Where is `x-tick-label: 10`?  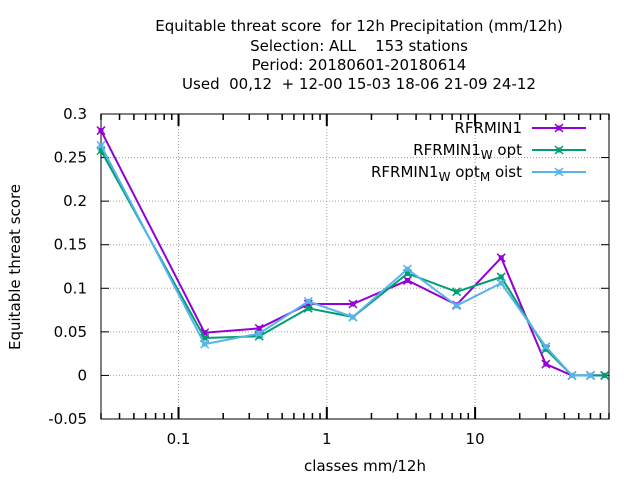
x-tick-label: 10 is located at coordinates (475, 439).